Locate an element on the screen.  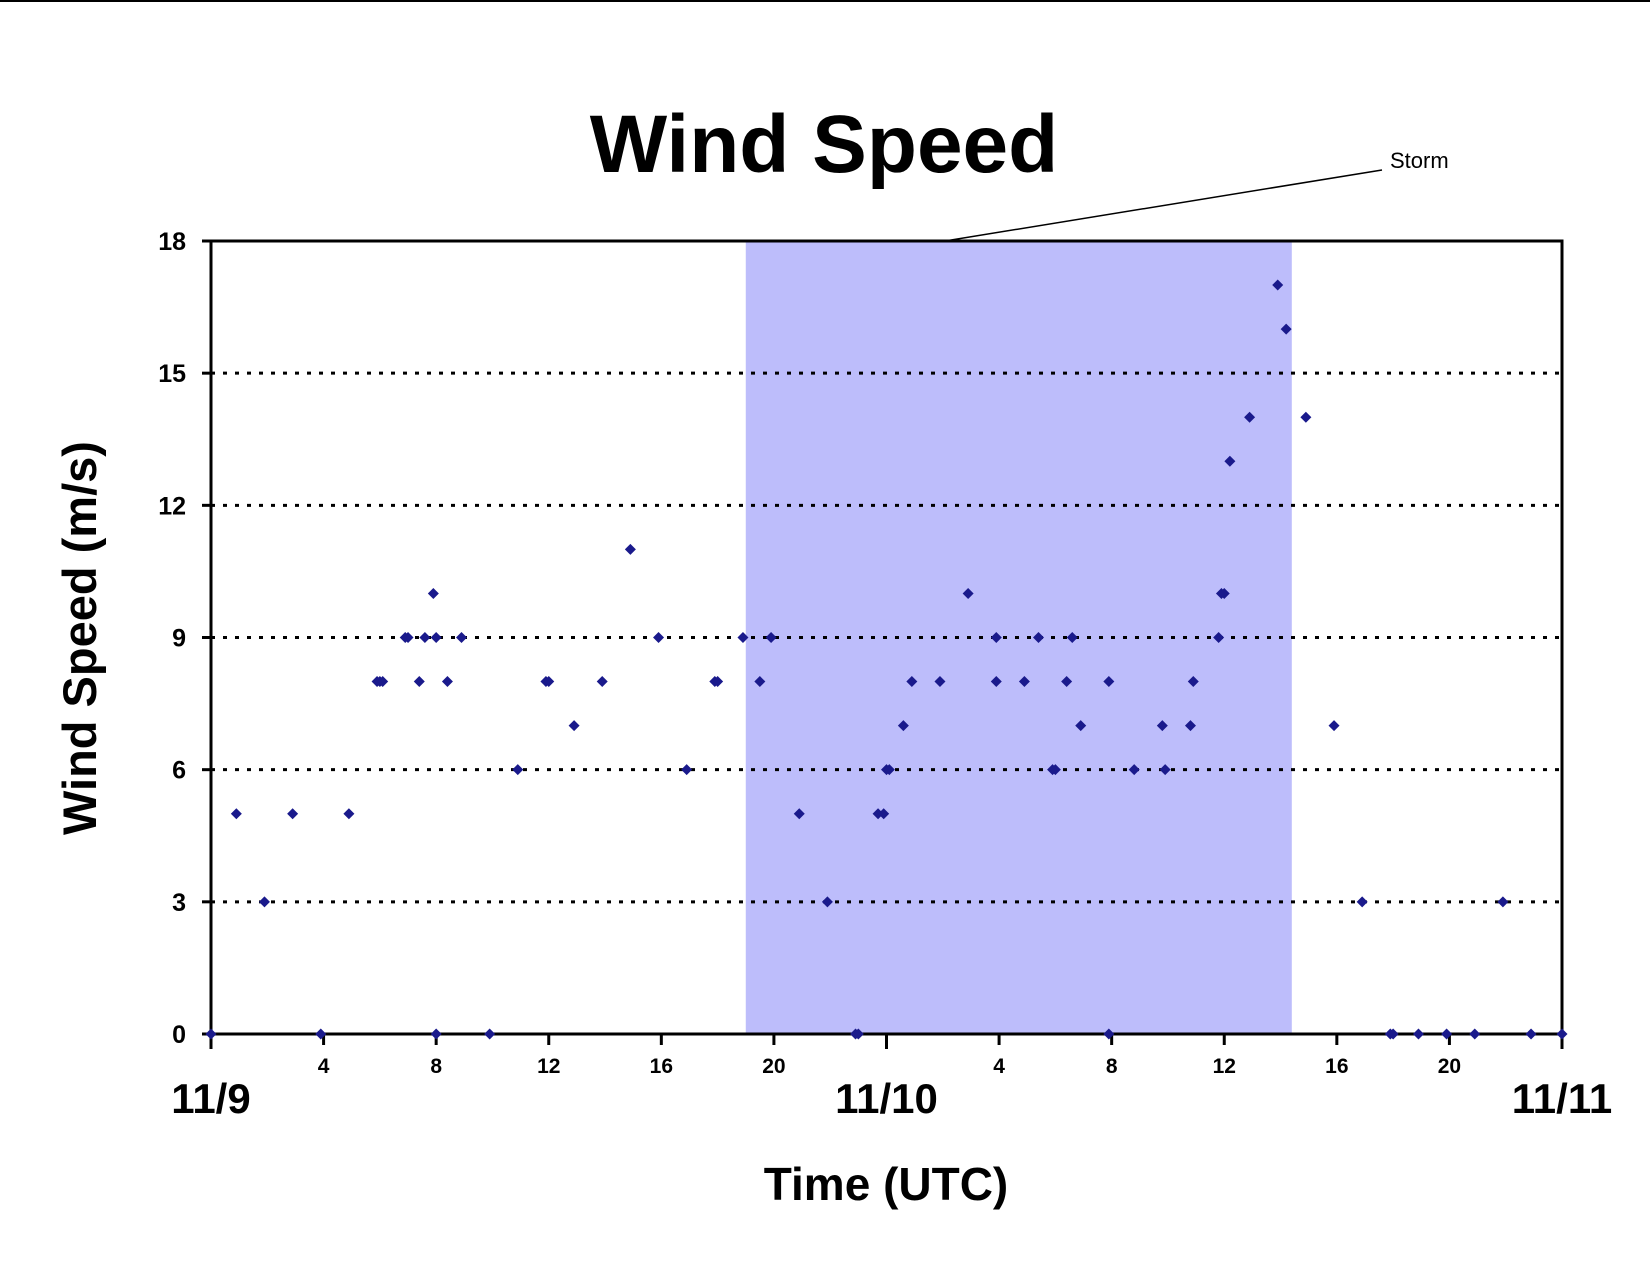
x-axis-ticks: 4 8 12 16 20 4 8 12 16 20 11/9 11/10 11/11 is located at coordinates (891, 1078).